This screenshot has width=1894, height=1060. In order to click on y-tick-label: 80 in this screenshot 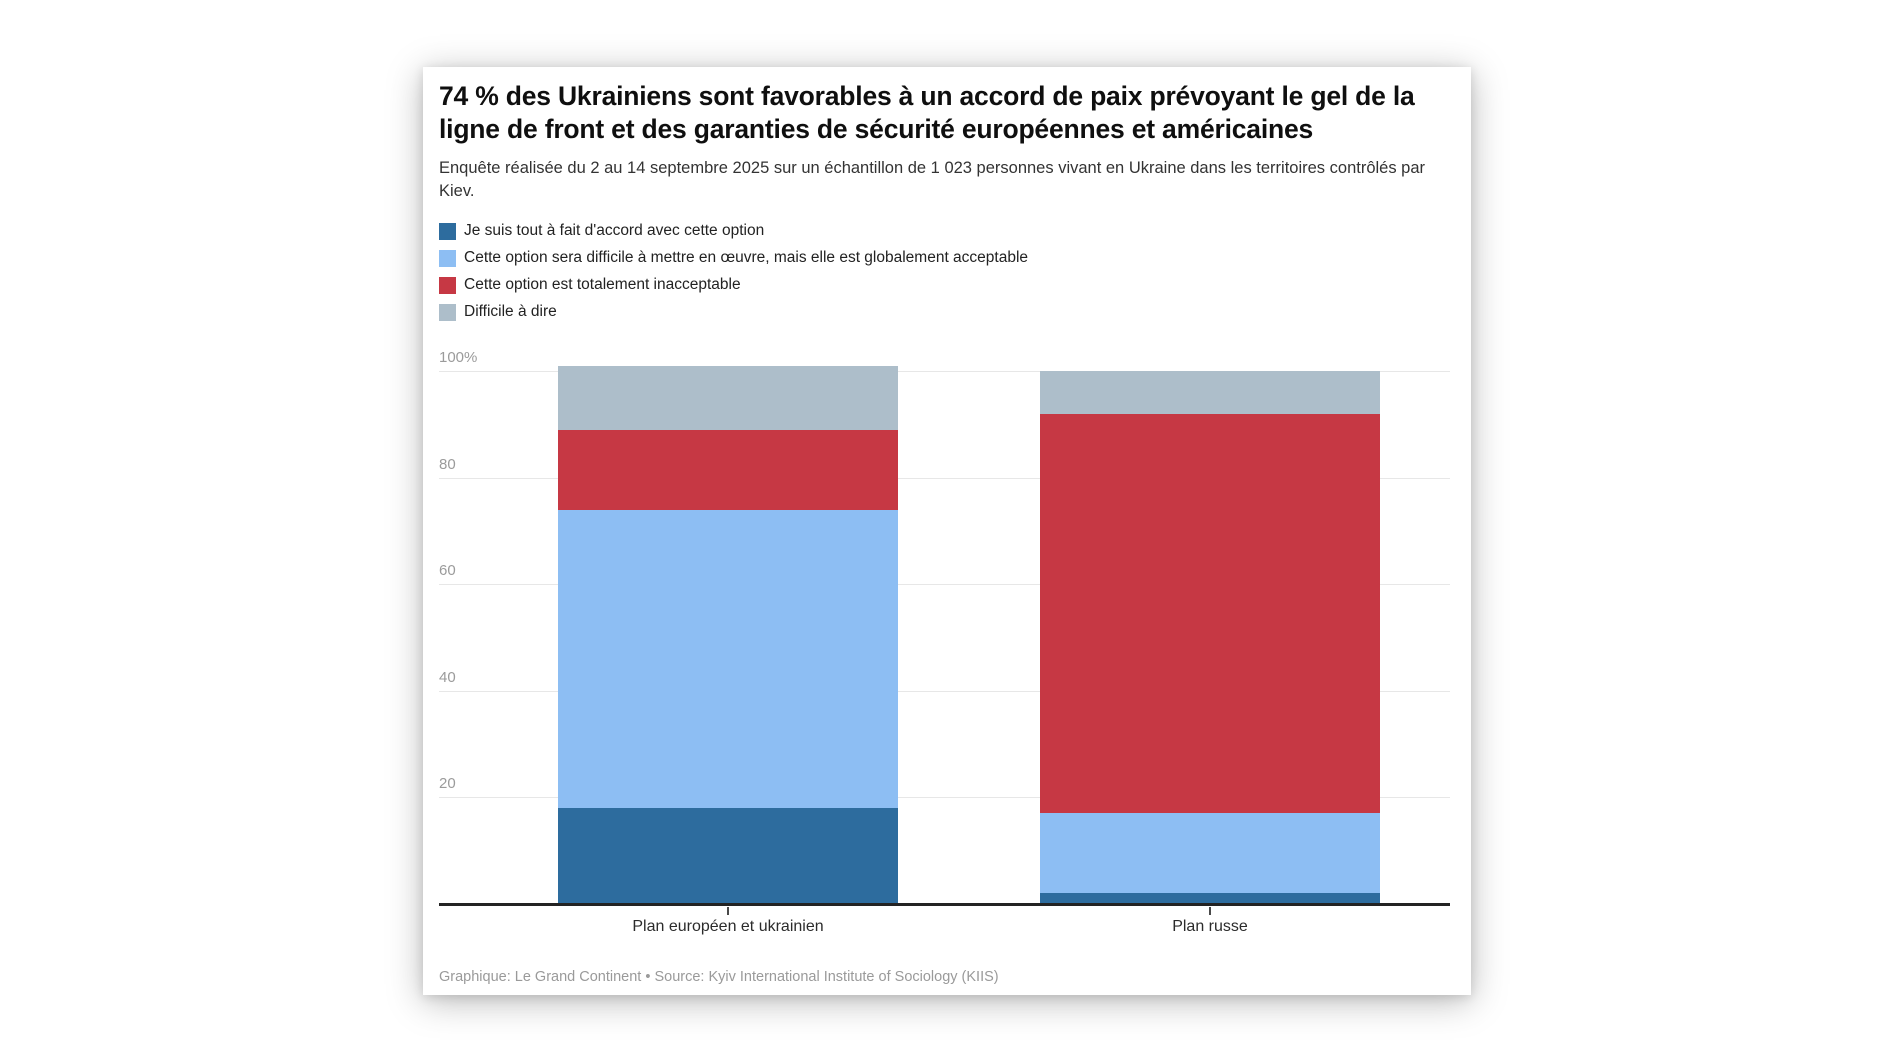, I will do `click(447, 464)`.